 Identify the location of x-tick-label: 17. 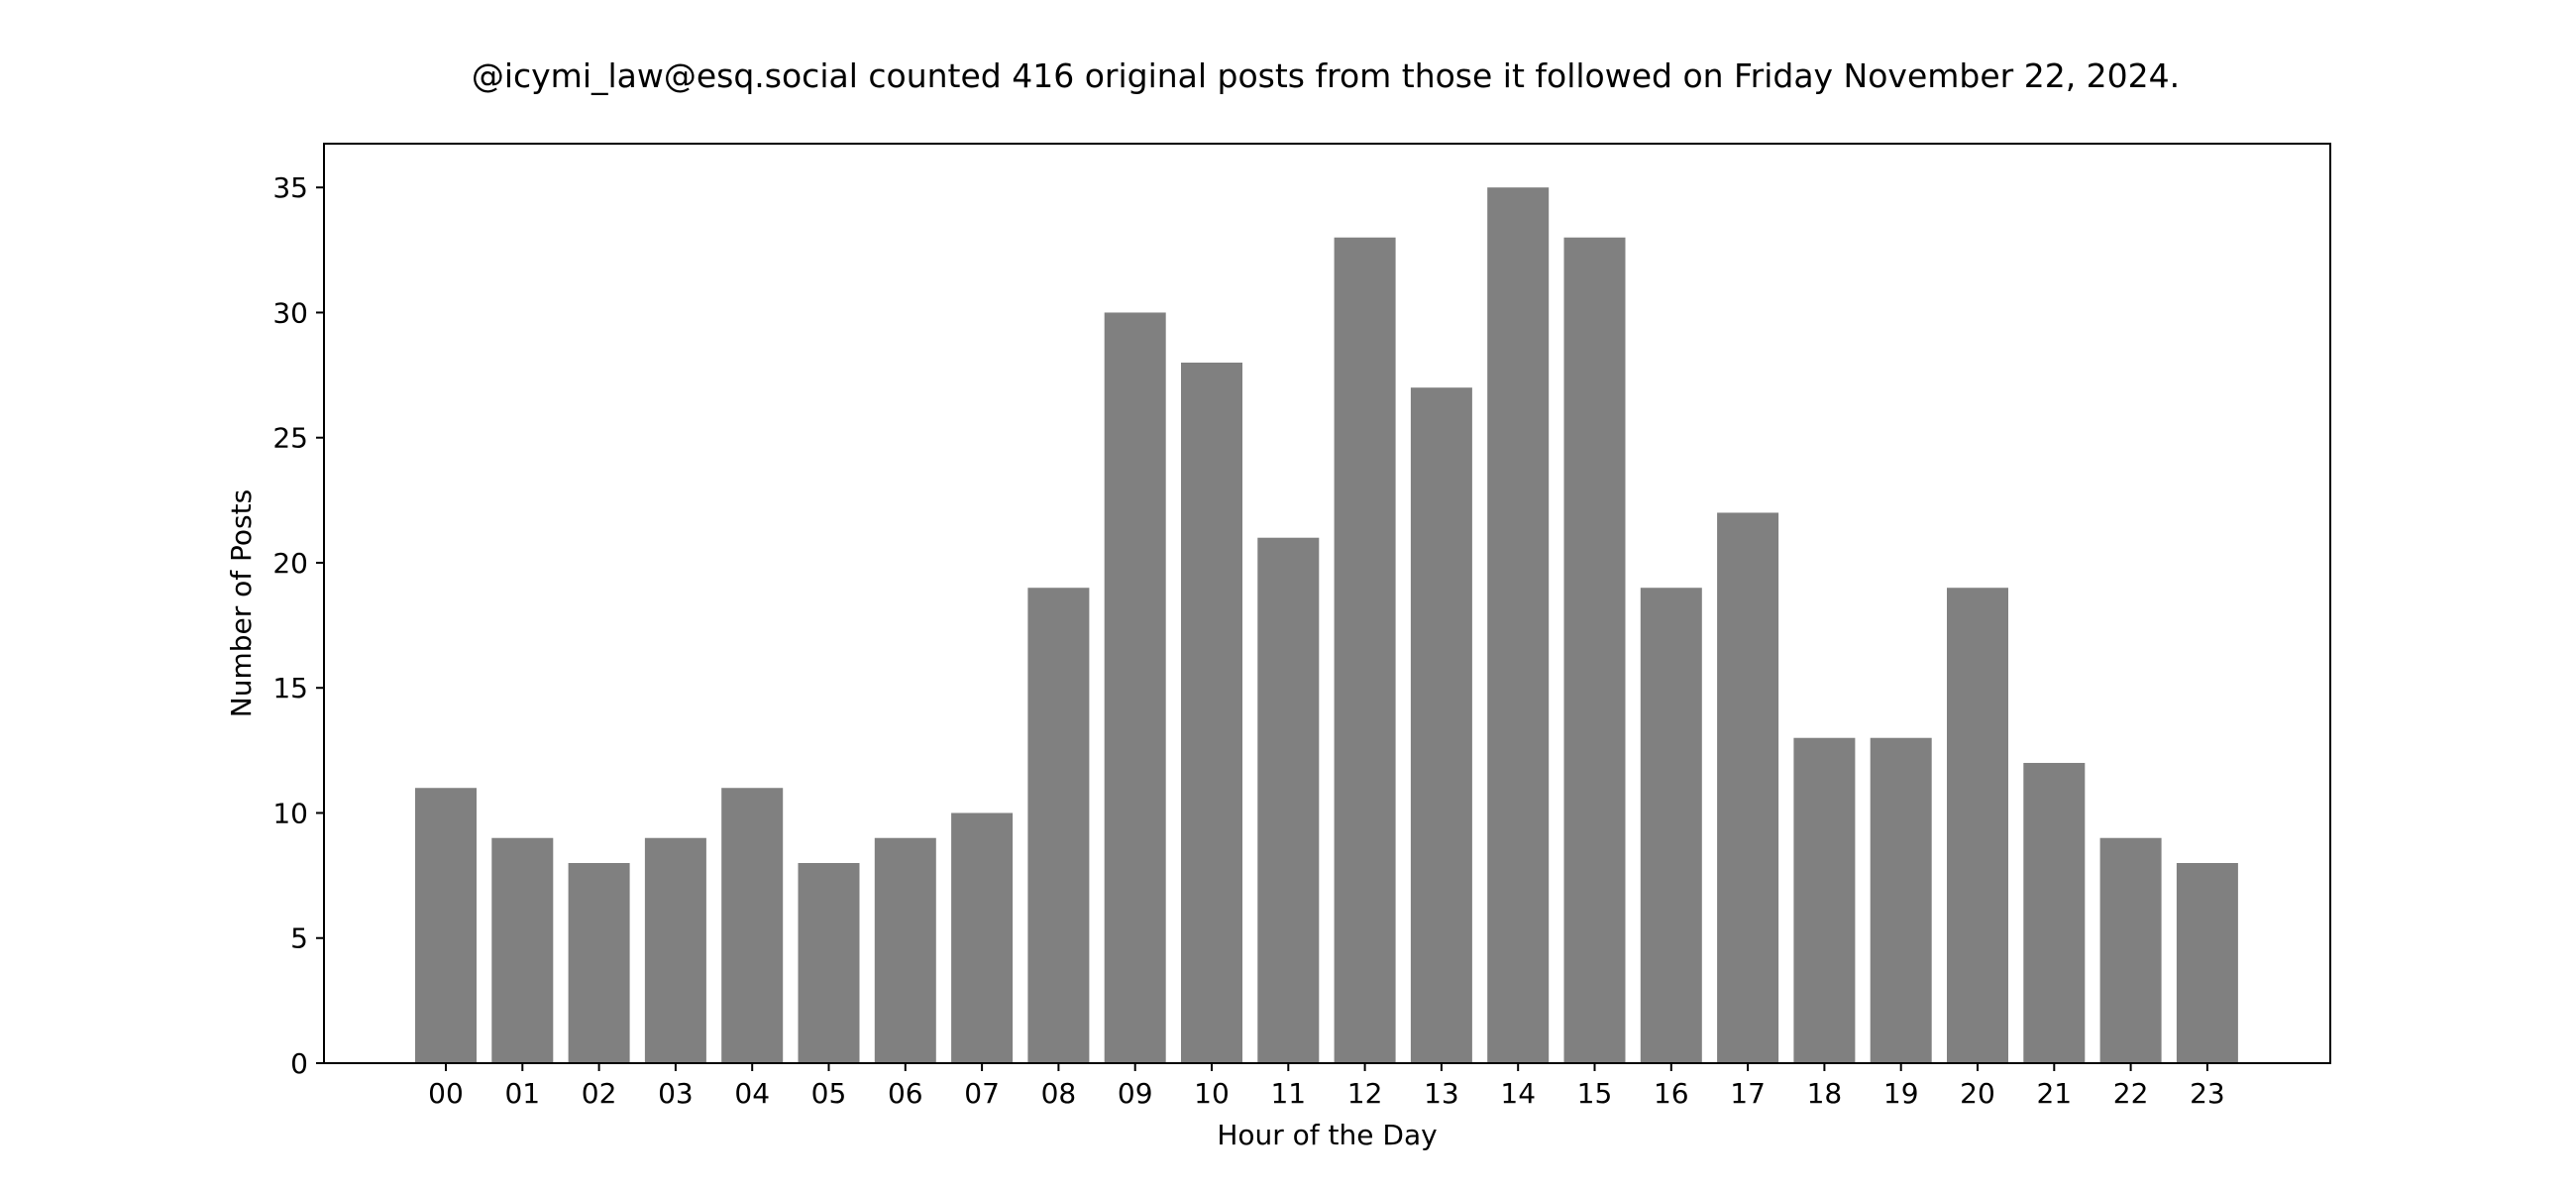
(1748, 1093).